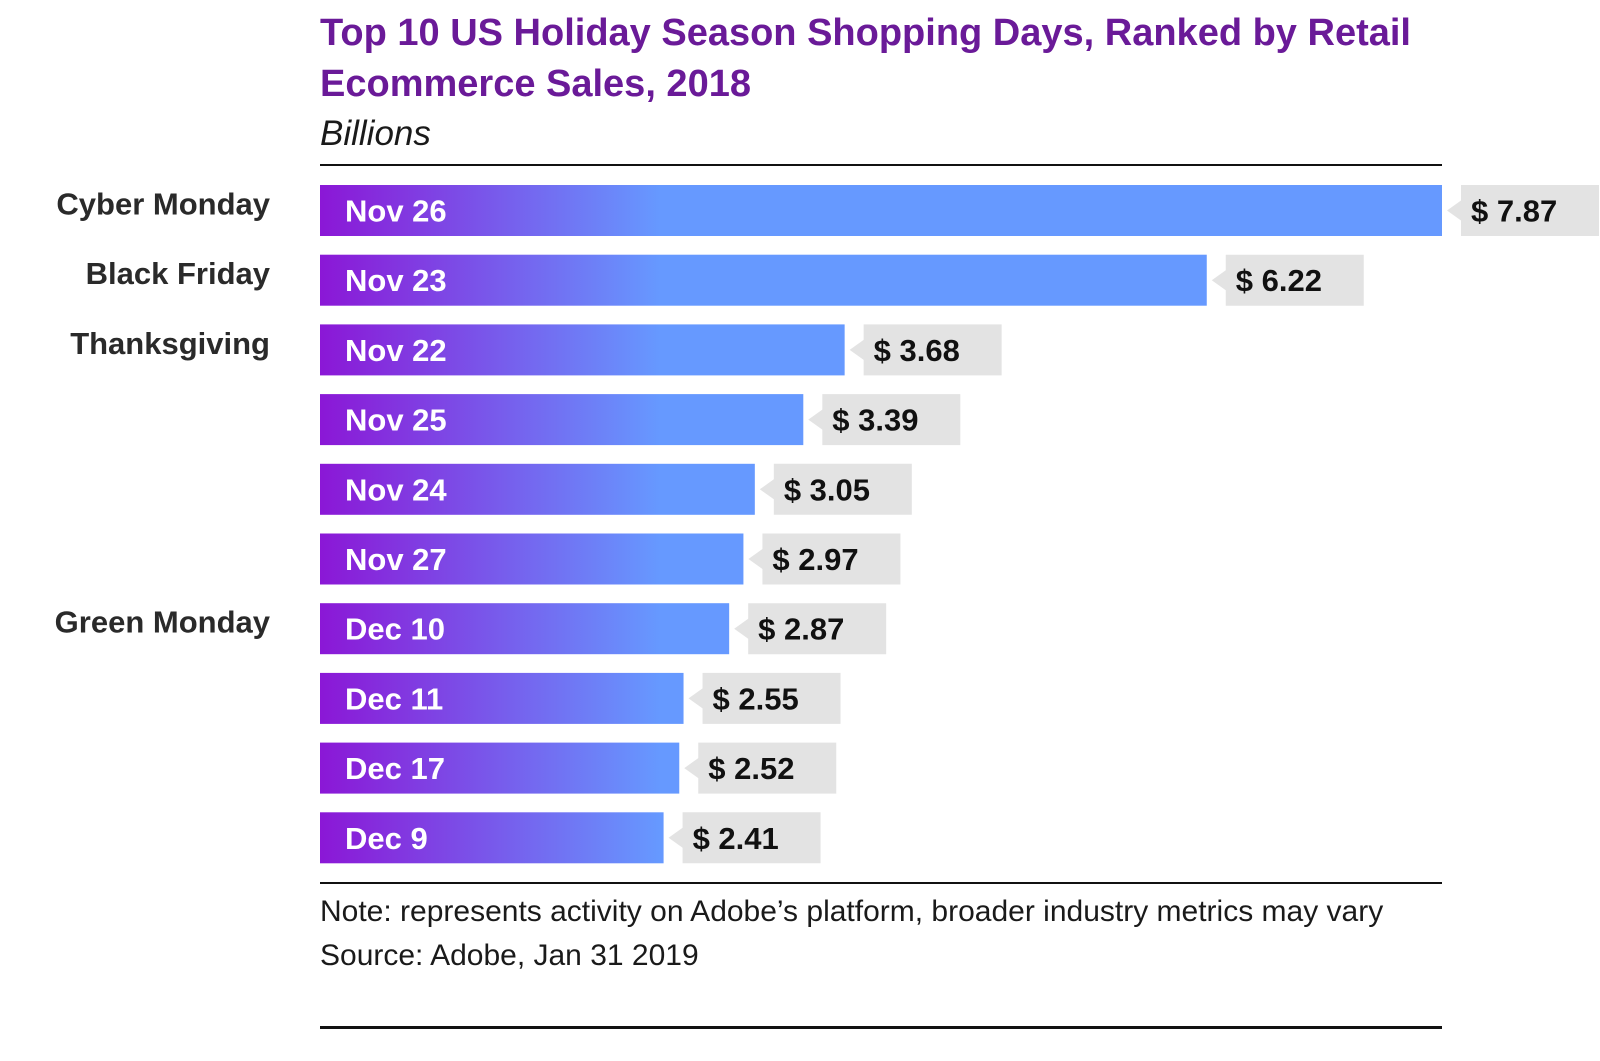 The image size is (1600, 1061). What do you see at coordinates (396, 489) in the screenshot?
I see `bar-category-label: Nov 24` at bounding box center [396, 489].